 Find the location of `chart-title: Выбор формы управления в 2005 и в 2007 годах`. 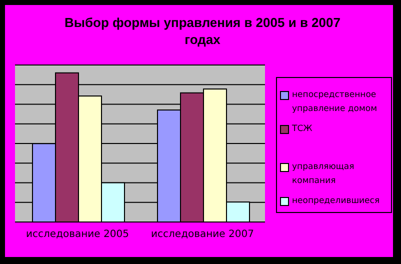

chart-title: Выбор формы управления в 2005 и в 2007 годах is located at coordinates (203, 31).